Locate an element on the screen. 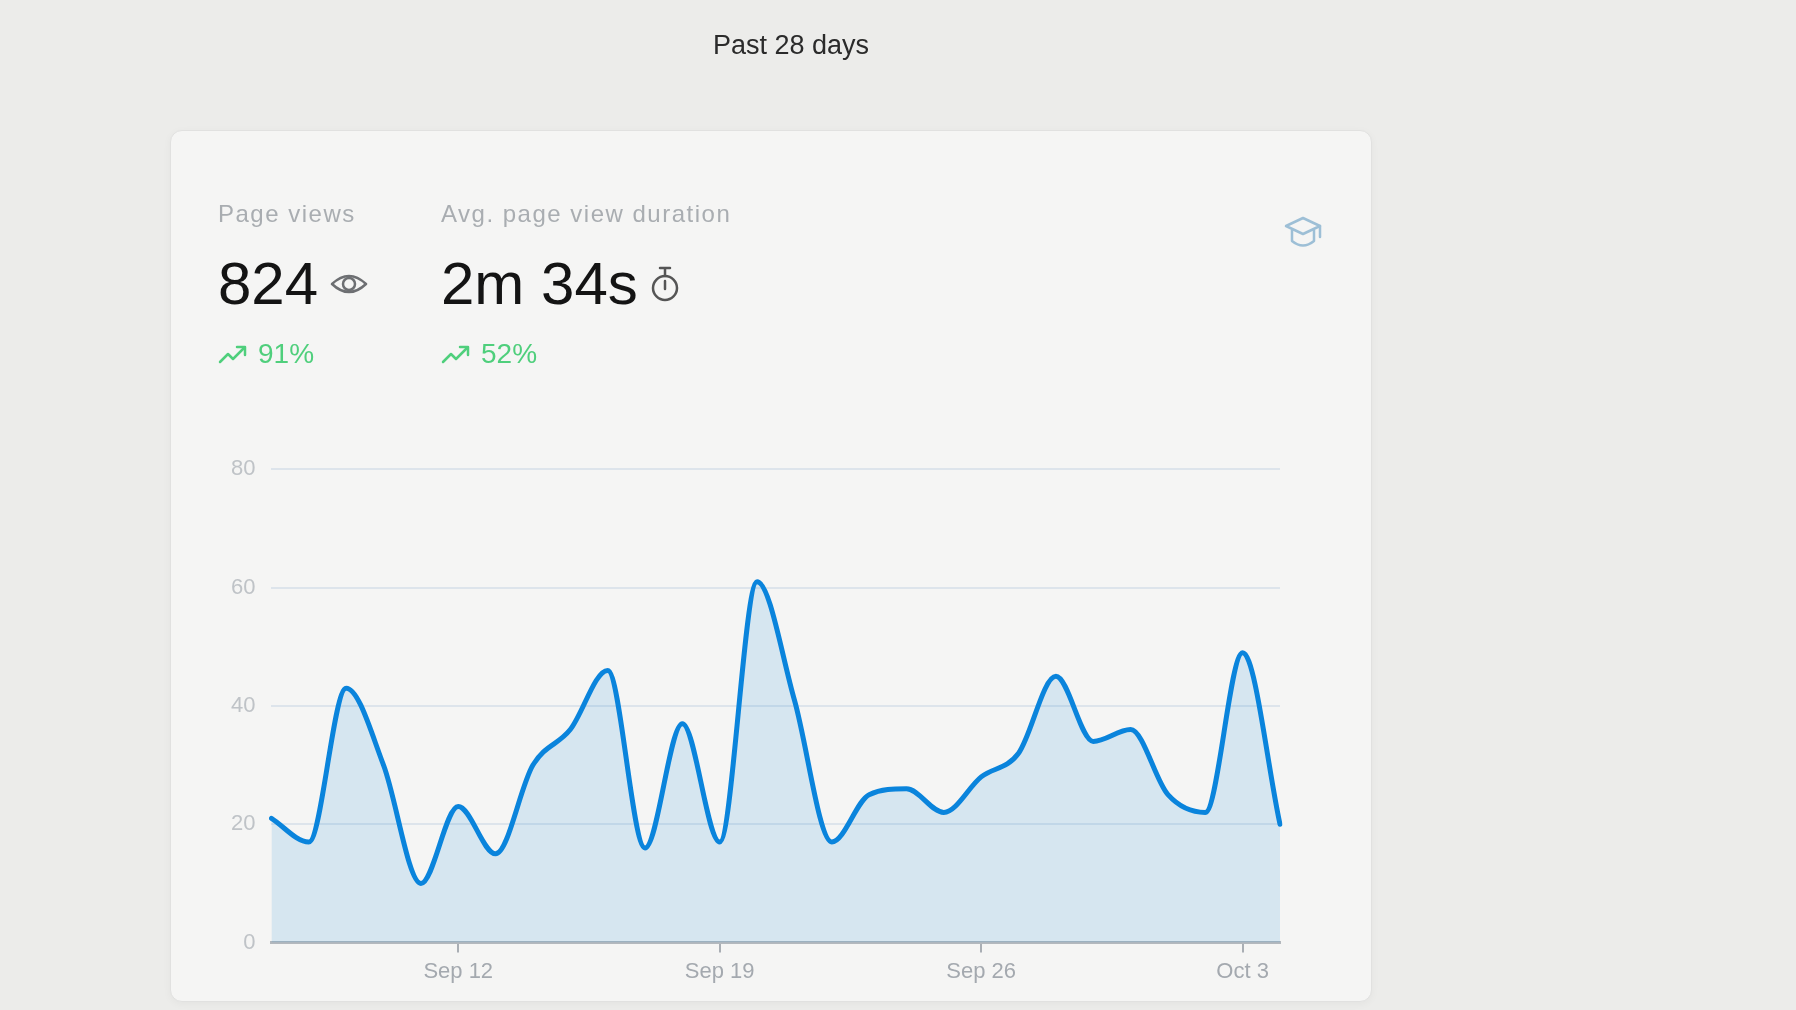  text: 91% is located at coordinates (286, 353).